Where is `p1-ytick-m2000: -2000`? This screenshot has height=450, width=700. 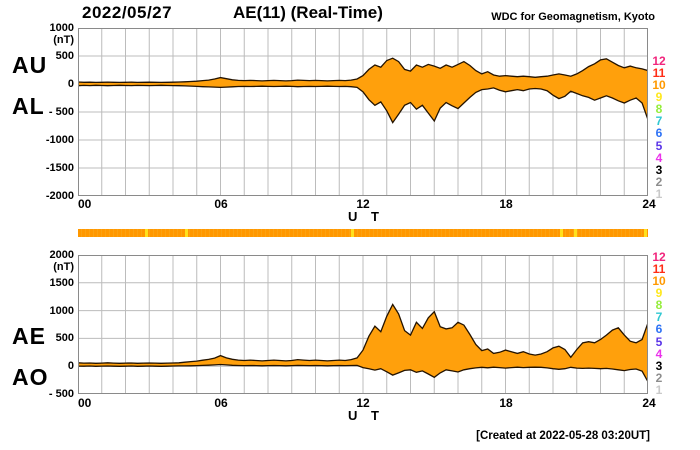 p1-ytick-m2000: -2000 is located at coordinates (59, 196).